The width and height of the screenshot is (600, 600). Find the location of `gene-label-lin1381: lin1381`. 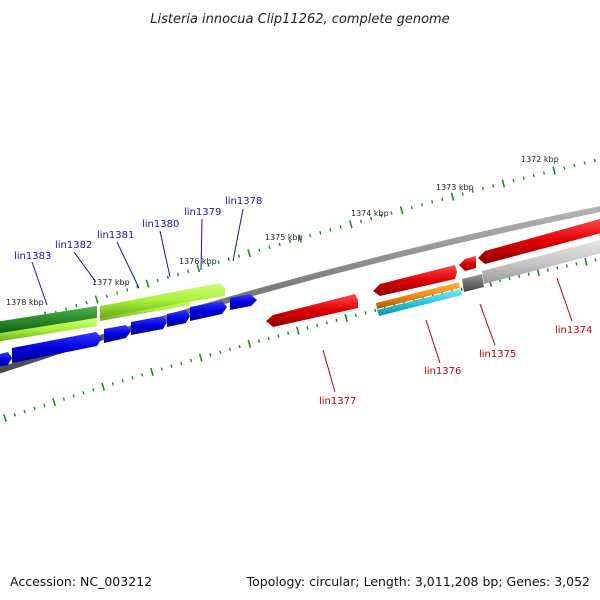

gene-label-lin1381: lin1381 is located at coordinates (115, 235).